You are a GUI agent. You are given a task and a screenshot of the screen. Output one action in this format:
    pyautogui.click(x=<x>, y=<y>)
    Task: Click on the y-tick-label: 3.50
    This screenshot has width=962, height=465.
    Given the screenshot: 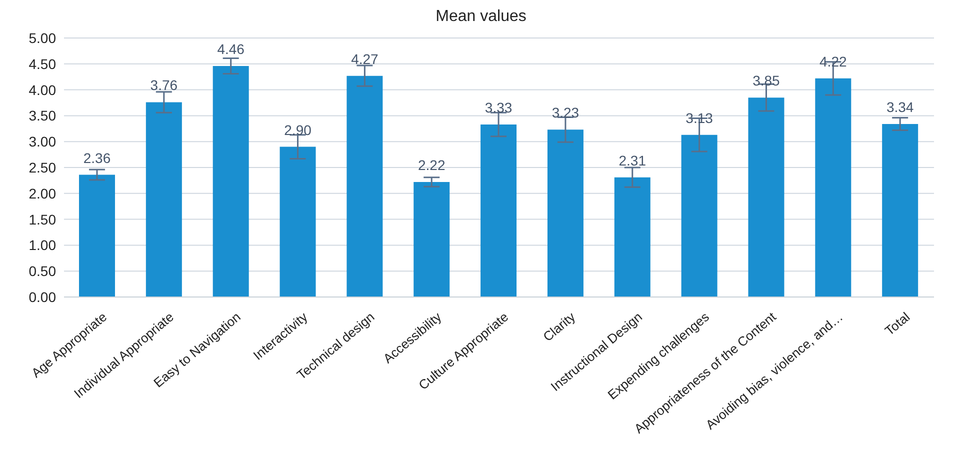 What is the action you would take?
    pyautogui.click(x=42, y=116)
    